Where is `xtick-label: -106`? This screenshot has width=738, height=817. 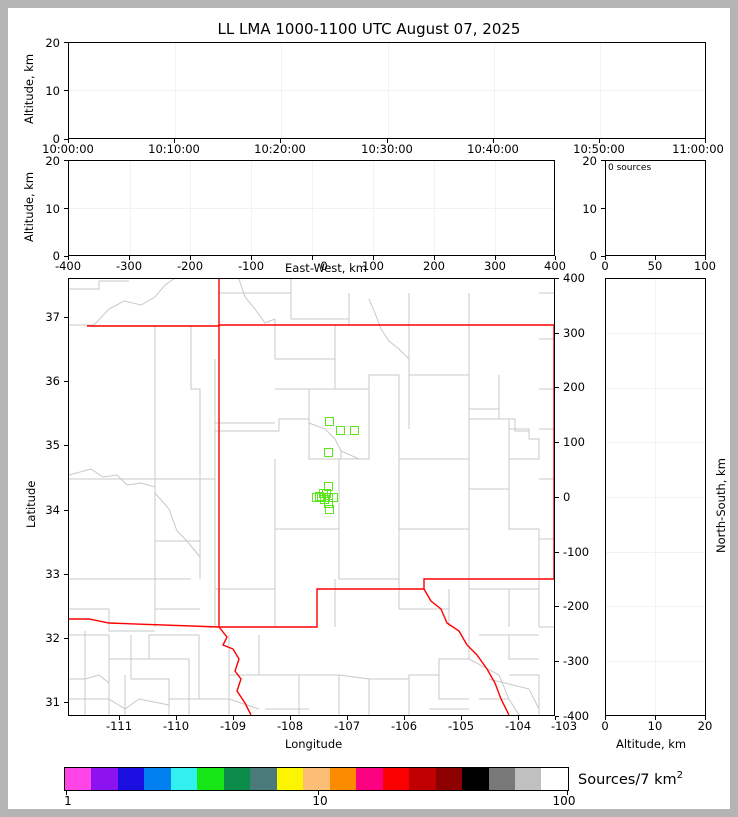
xtick-label: -106 is located at coordinates (404, 726).